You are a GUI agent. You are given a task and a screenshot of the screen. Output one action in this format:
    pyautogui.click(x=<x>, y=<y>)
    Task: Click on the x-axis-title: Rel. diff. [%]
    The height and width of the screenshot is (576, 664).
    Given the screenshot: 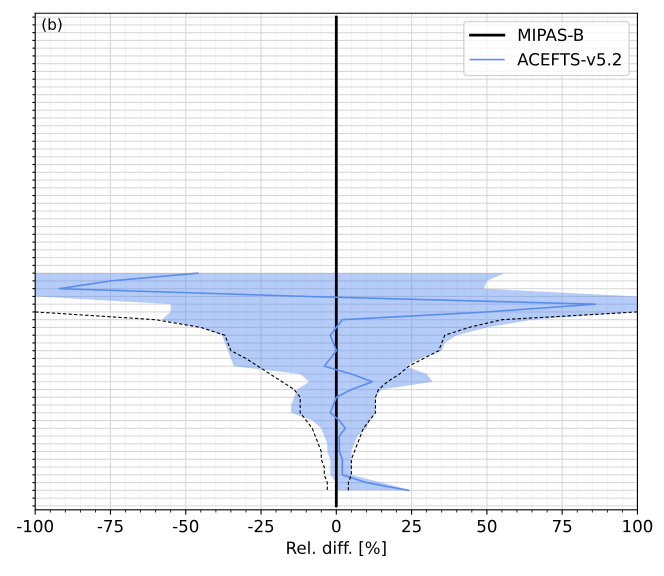 What is the action you would take?
    pyautogui.click(x=336, y=548)
    